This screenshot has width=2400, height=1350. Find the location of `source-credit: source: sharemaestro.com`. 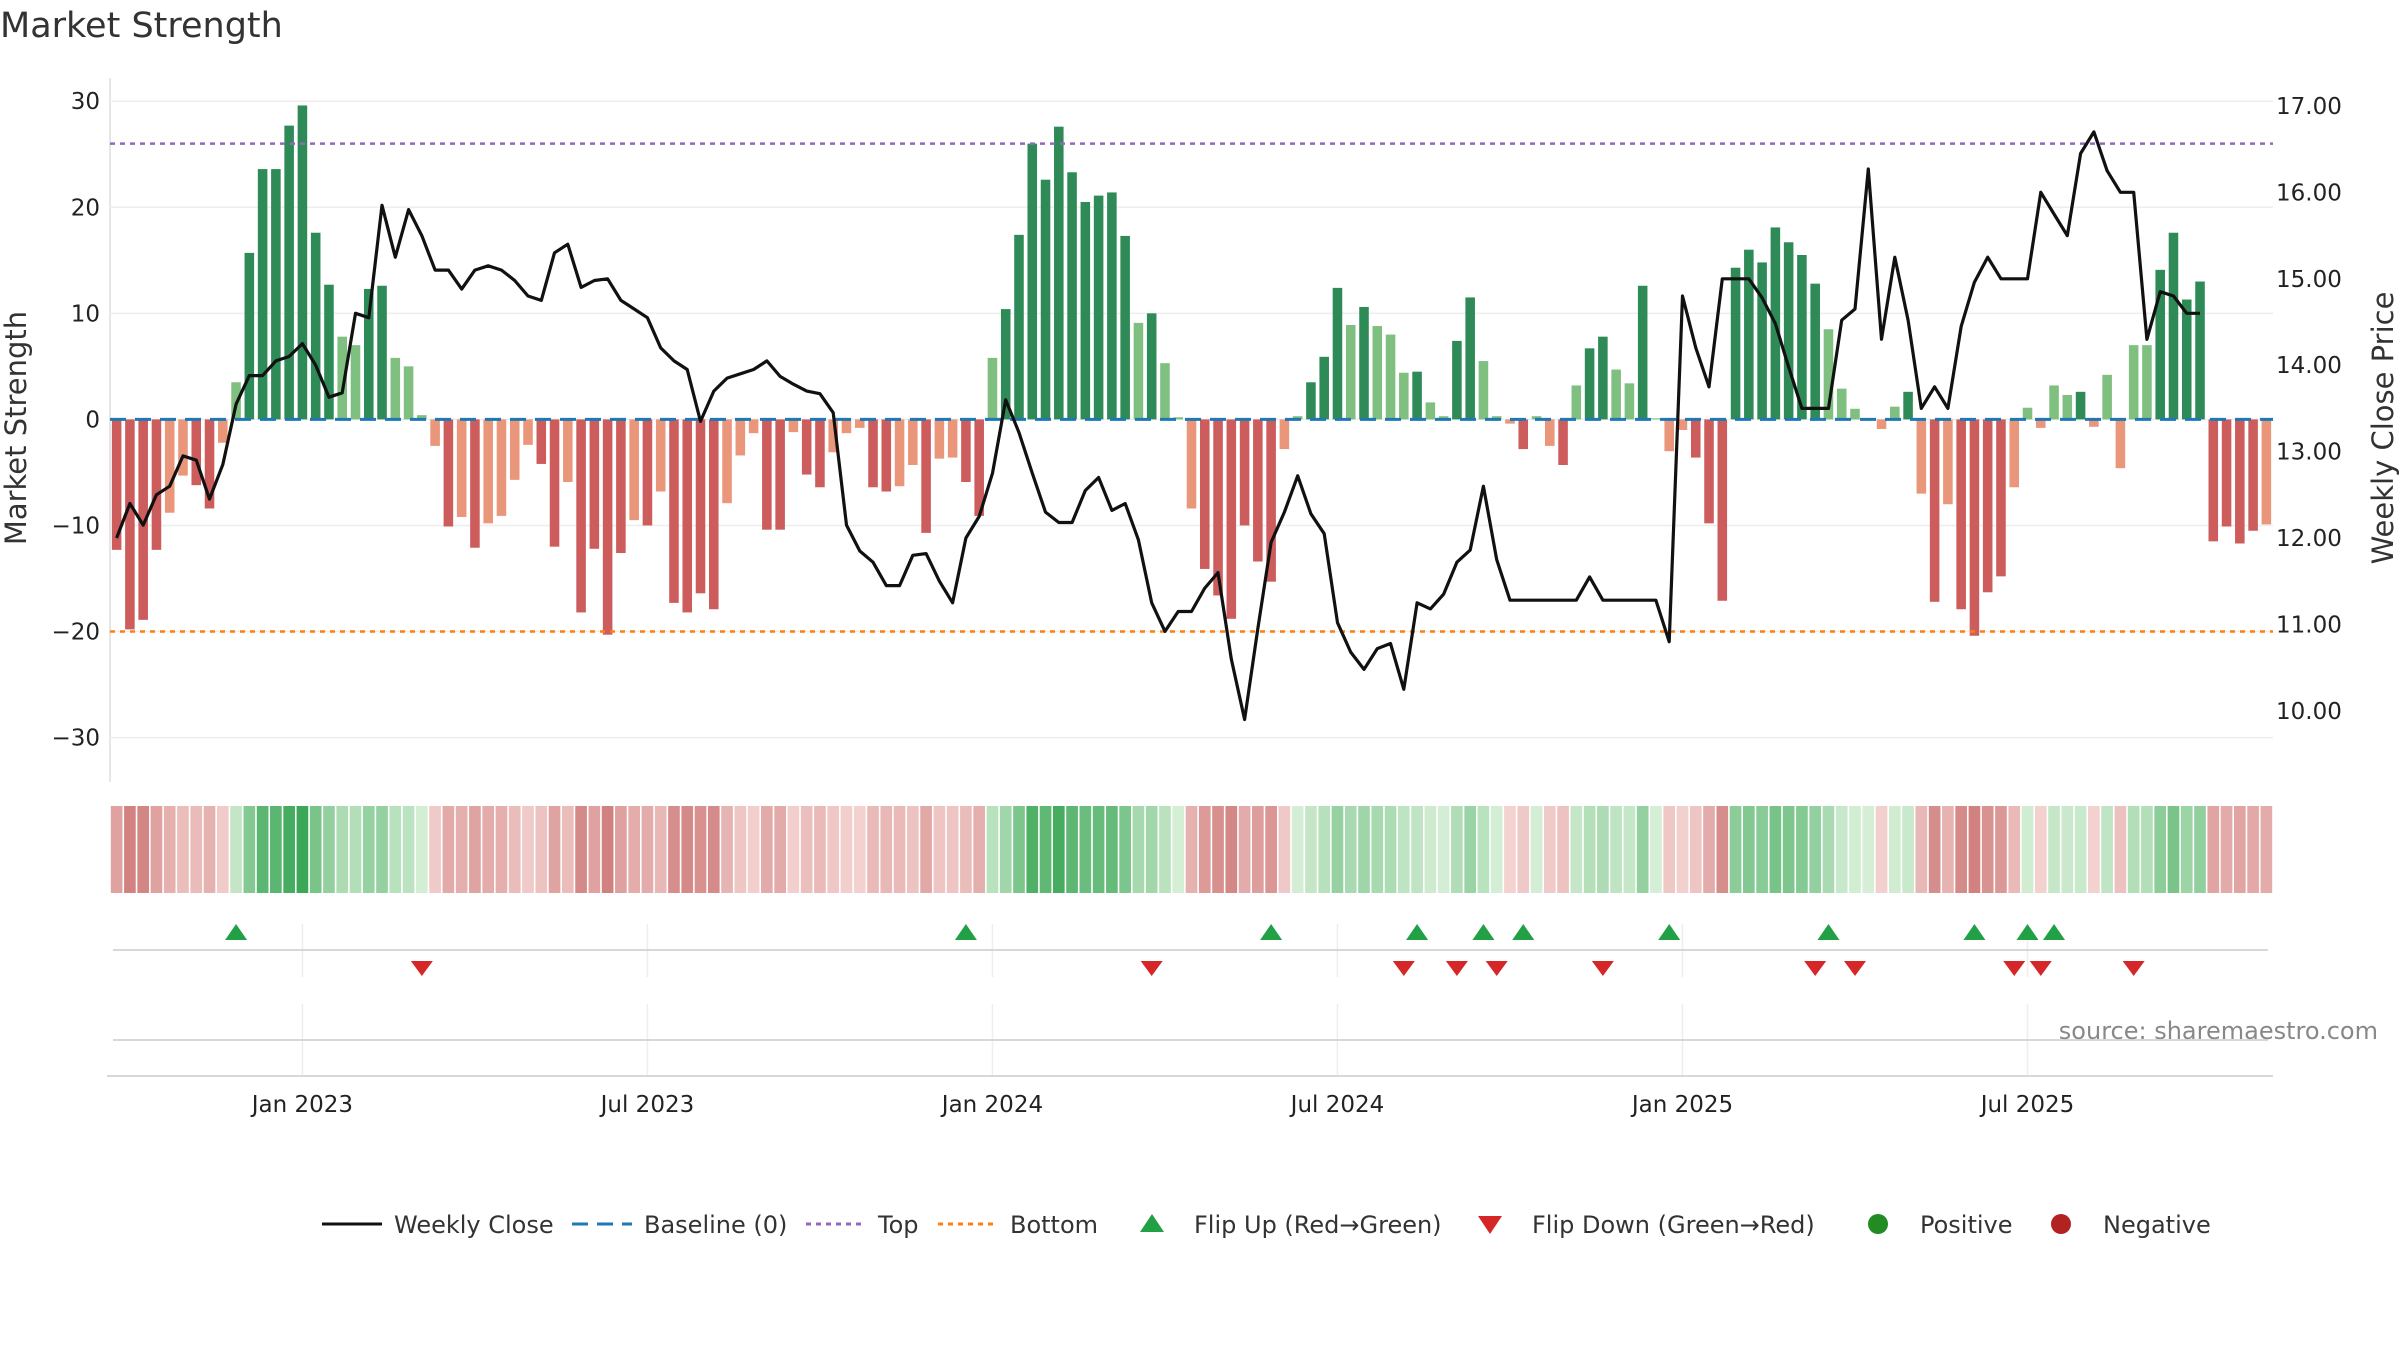

source-credit: source: sharemaestro.com is located at coordinates (2218, 1031).